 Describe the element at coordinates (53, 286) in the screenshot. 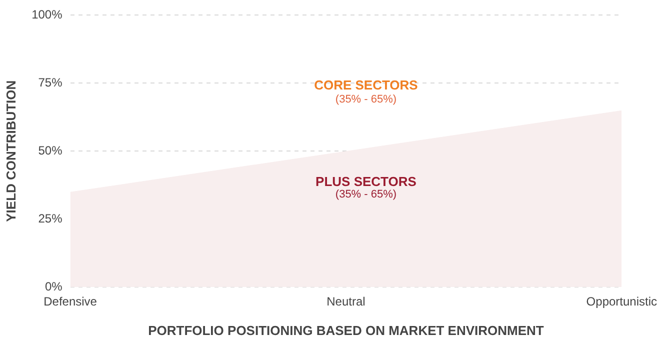

I see `y-tick-label: 0%` at that location.